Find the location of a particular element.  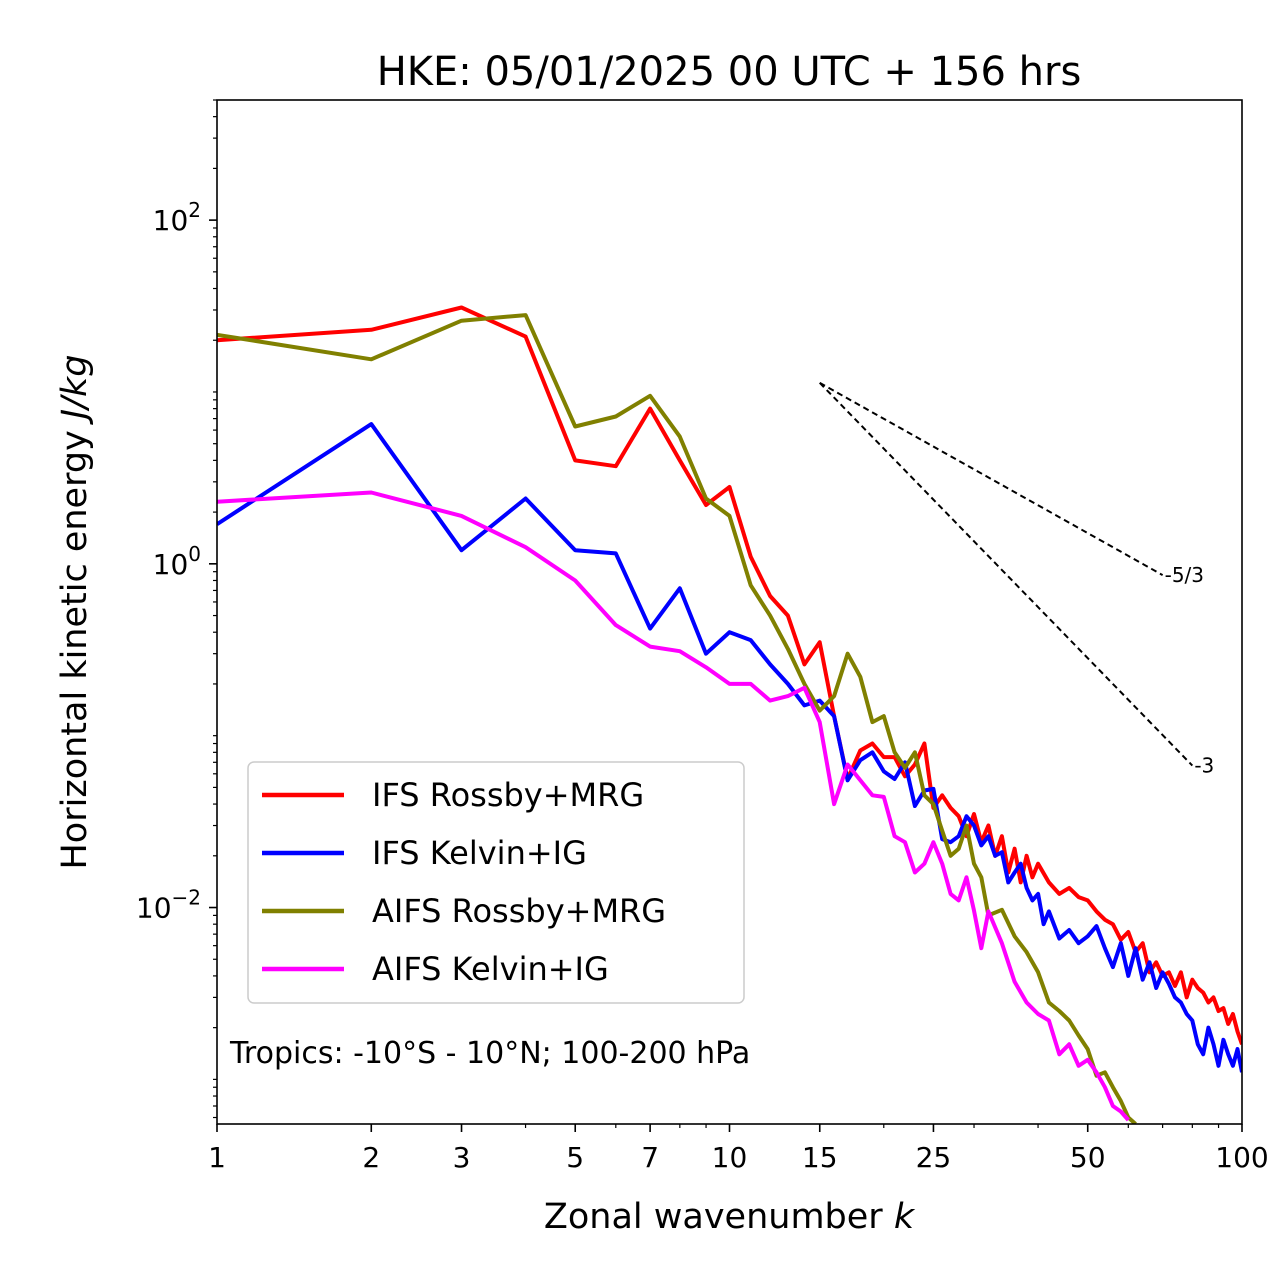

x-tick-label: 3 is located at coordinates (462, 1157).